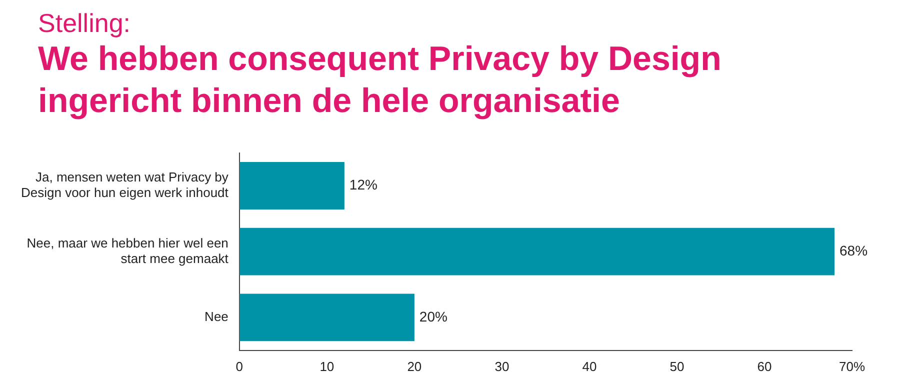 Image resolution: width=900 pixels, height=386 pixels. What do you see at coordinates (433, 316) in the screenshot?
I see `data-label: 20%` at bounding box center [433, 316].